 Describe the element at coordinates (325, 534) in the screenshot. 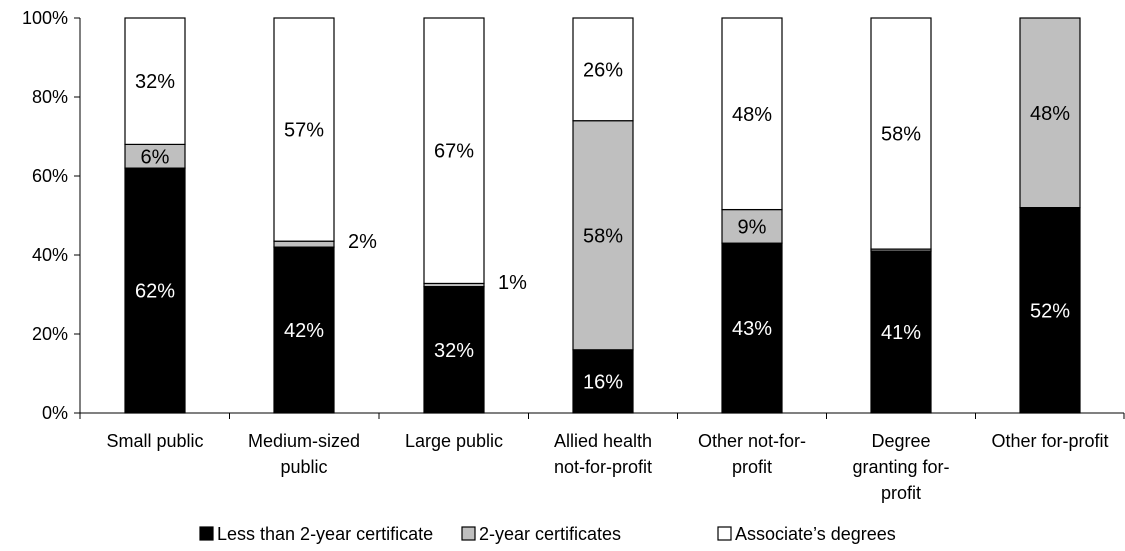

I see `legend-label: Less than 2-year certificate` at that location.